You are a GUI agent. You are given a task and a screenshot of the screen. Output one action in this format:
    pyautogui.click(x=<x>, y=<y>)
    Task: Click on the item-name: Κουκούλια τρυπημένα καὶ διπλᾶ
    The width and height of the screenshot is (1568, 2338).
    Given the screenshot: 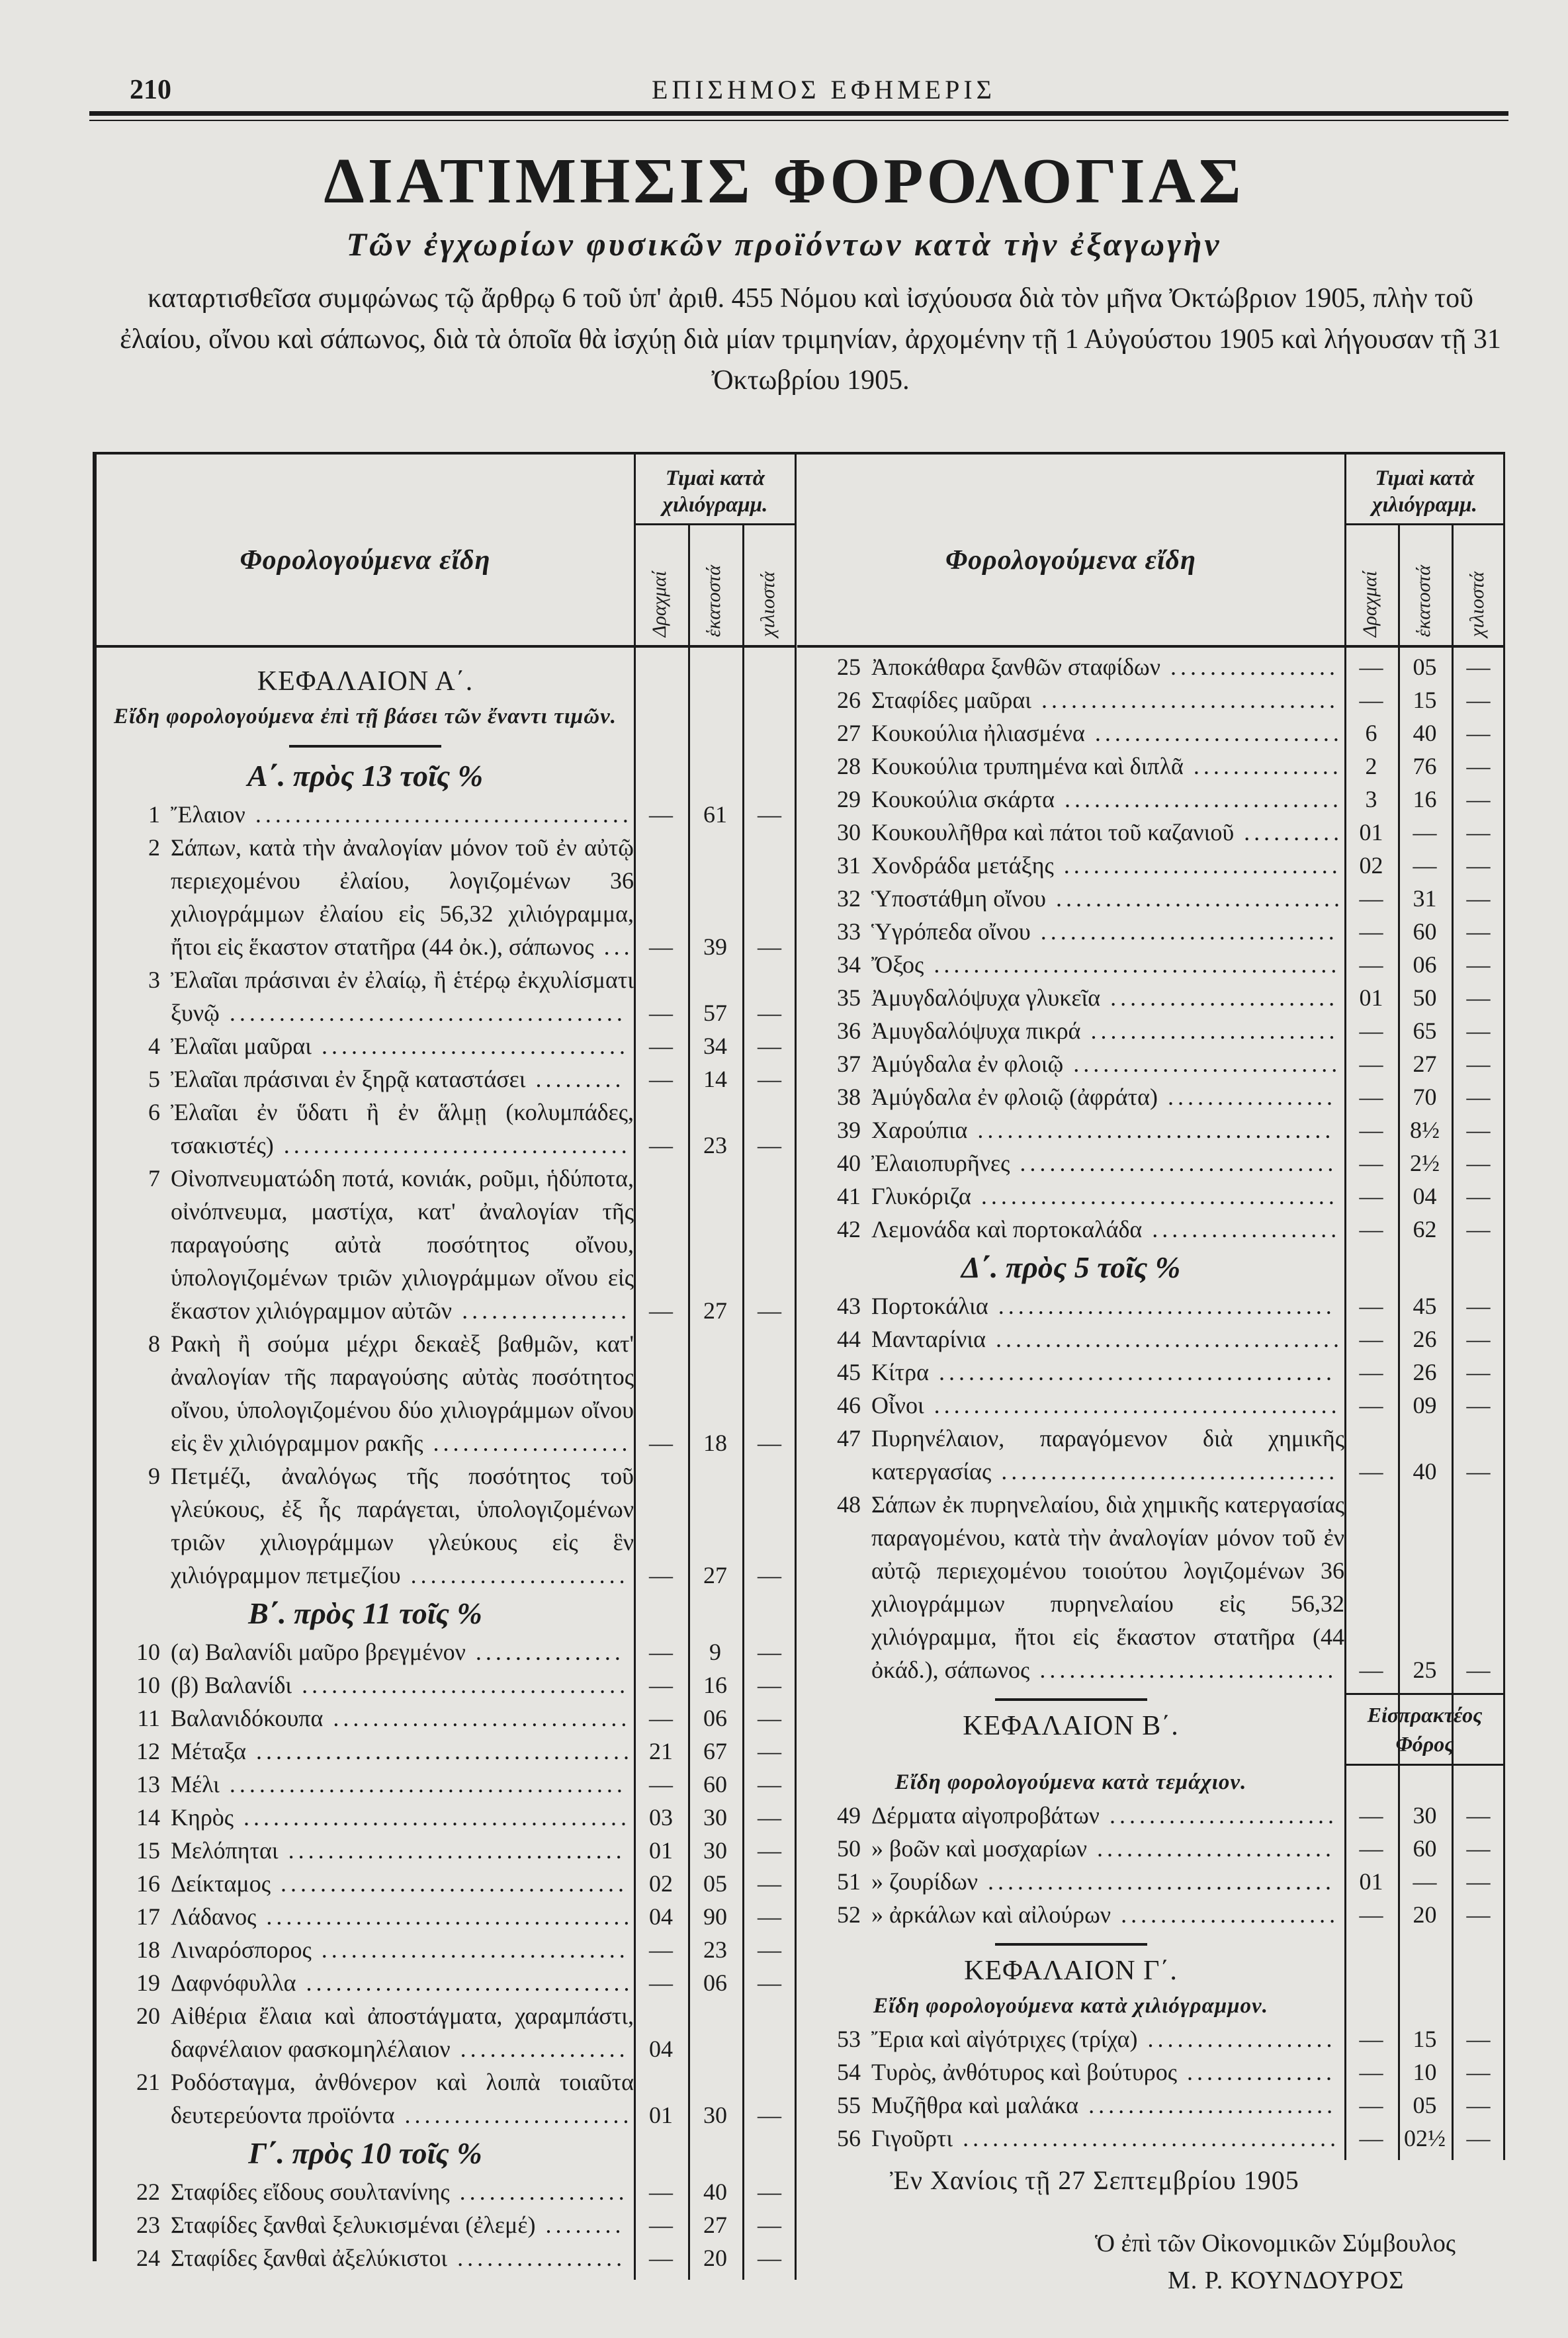 What is the action you would take?
    pyautogui.click(x=1028, y=766)
    